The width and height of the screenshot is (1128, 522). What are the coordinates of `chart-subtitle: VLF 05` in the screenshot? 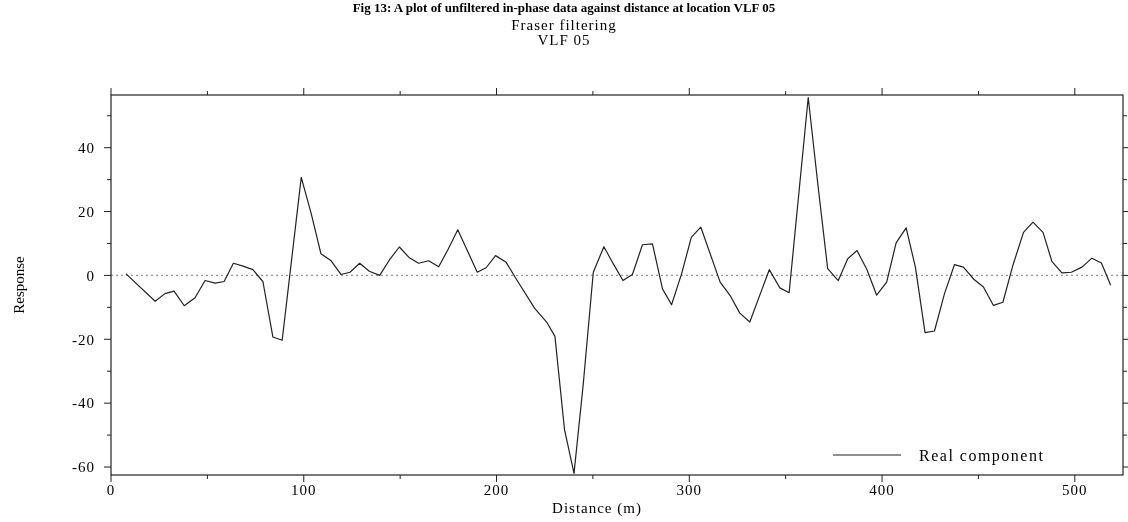 It's located at (564, 40).